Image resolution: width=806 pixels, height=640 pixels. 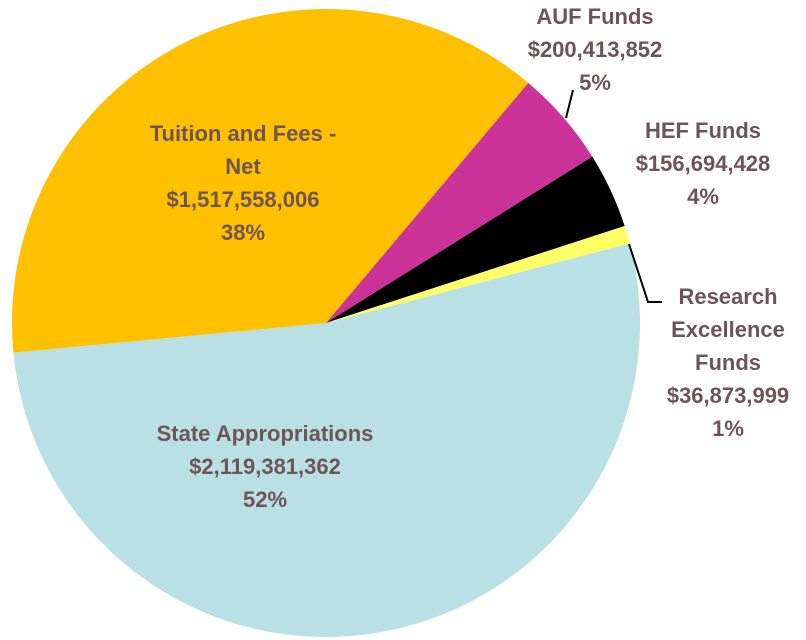 I want to click on percent-label: 4%, so click(x=703, y=196).